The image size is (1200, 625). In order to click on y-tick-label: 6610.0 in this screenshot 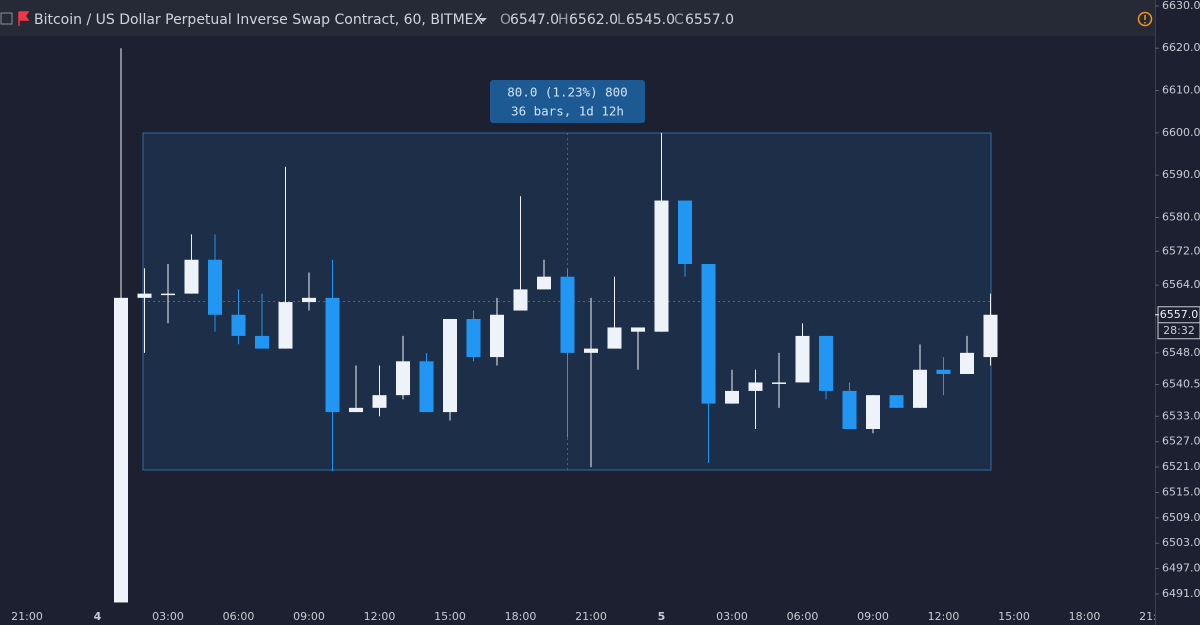, I will do `click(1181, 90)`.